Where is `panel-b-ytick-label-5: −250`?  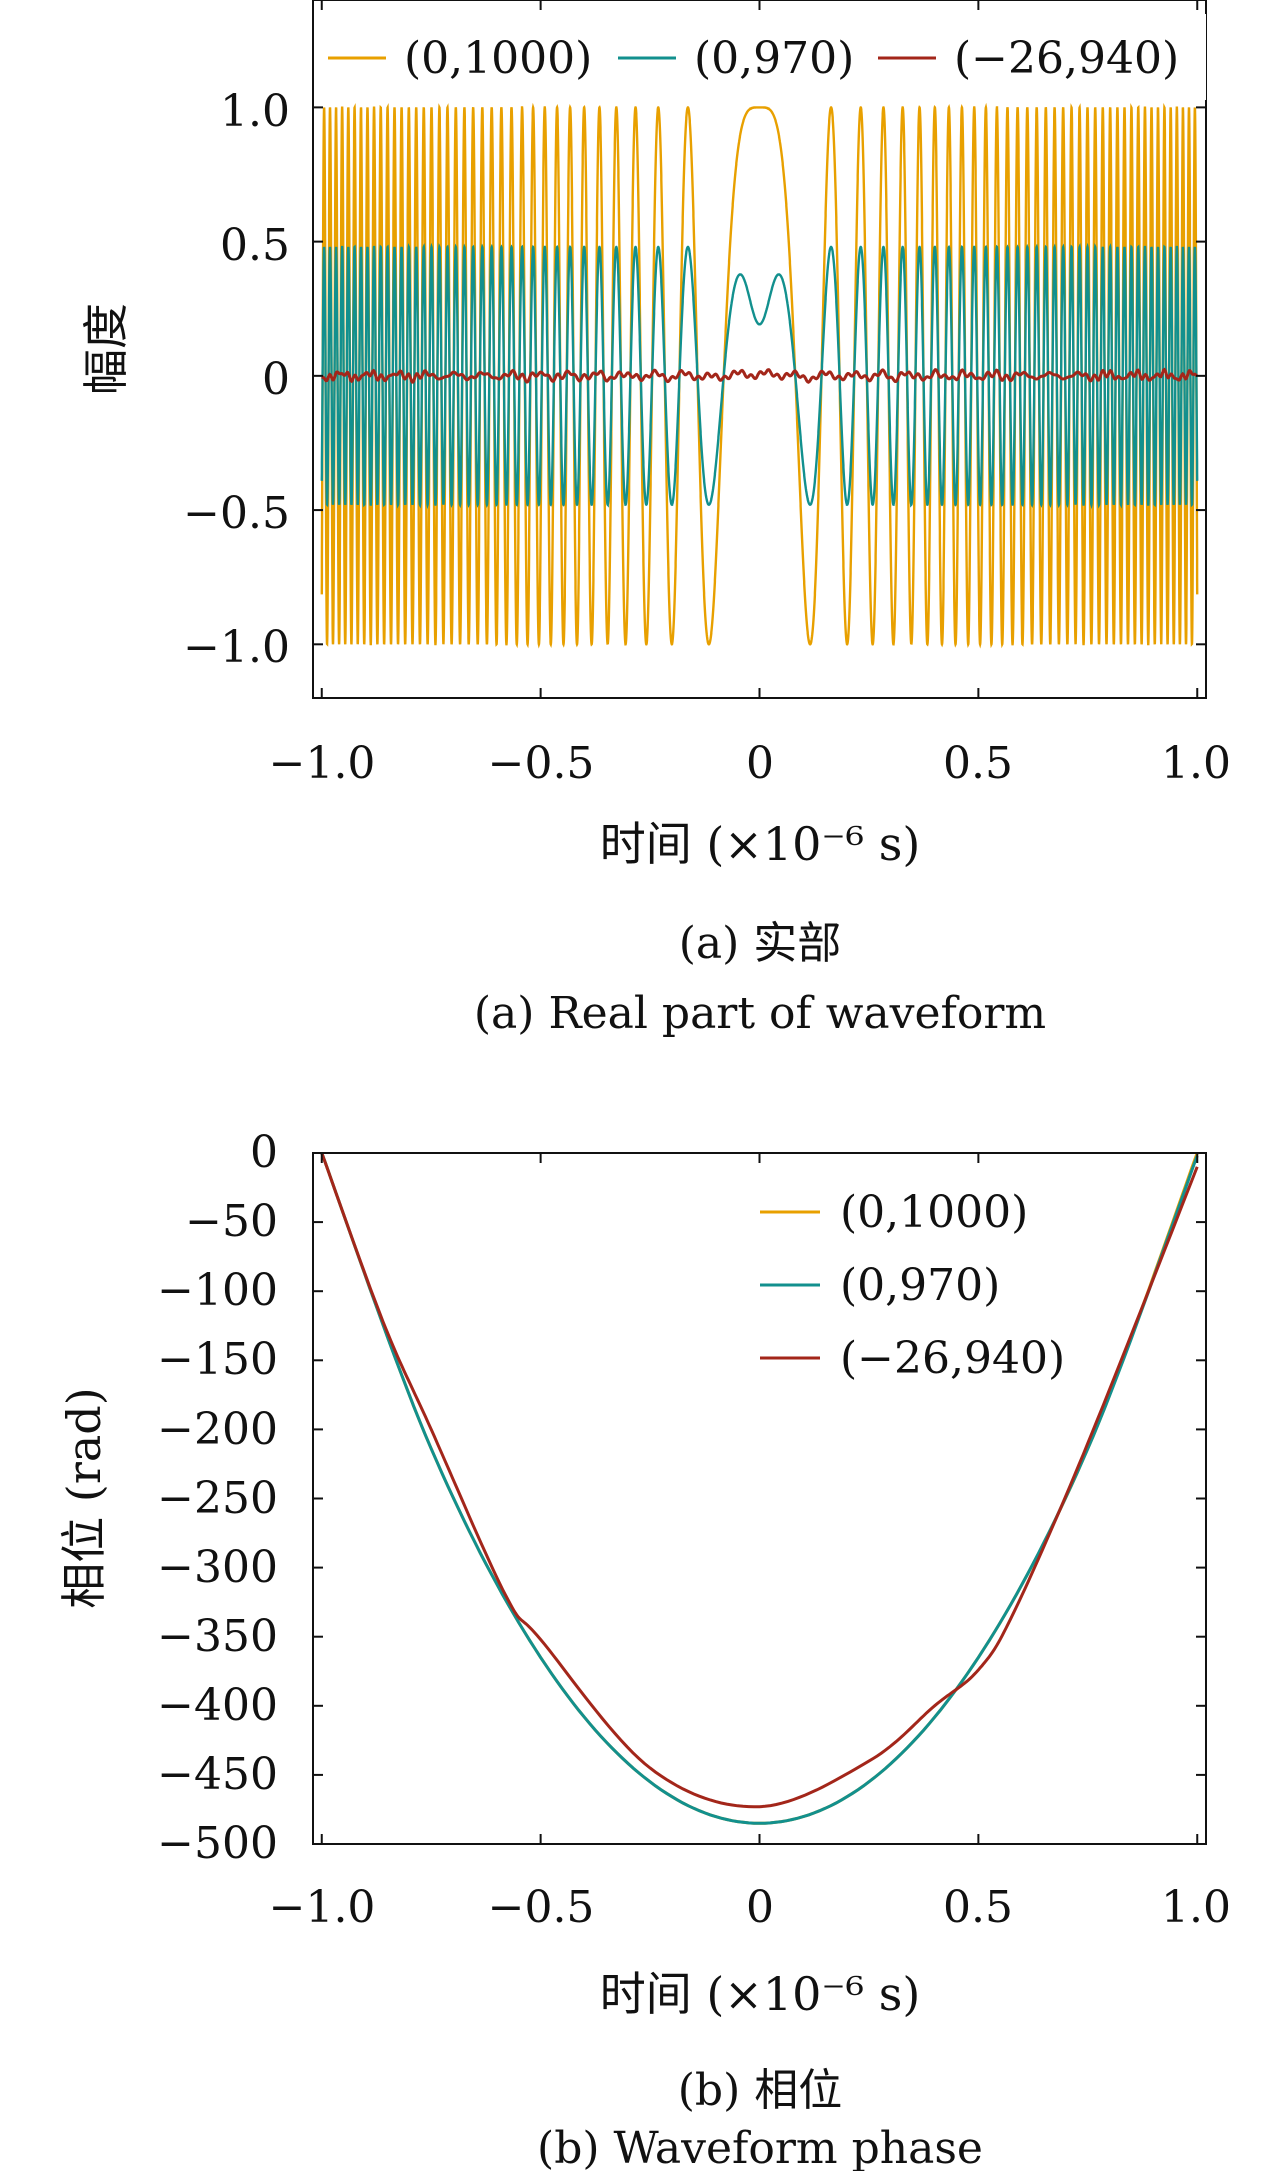 panel-b-ytick-label-5: −250 is located at coordinates (217, 1498).